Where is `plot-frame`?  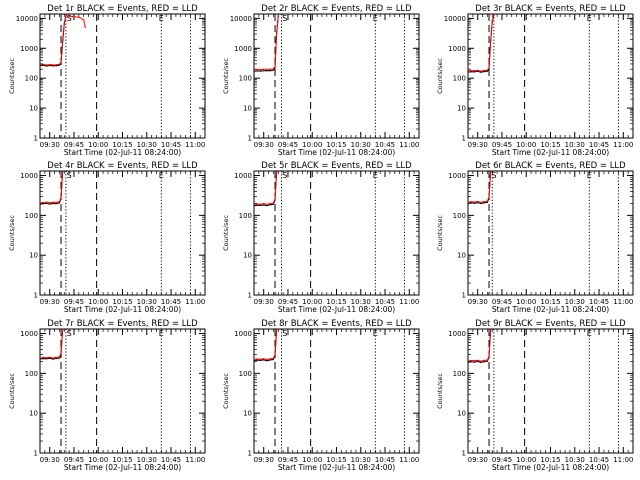 plot-frame is located at coordinates (336, 76).